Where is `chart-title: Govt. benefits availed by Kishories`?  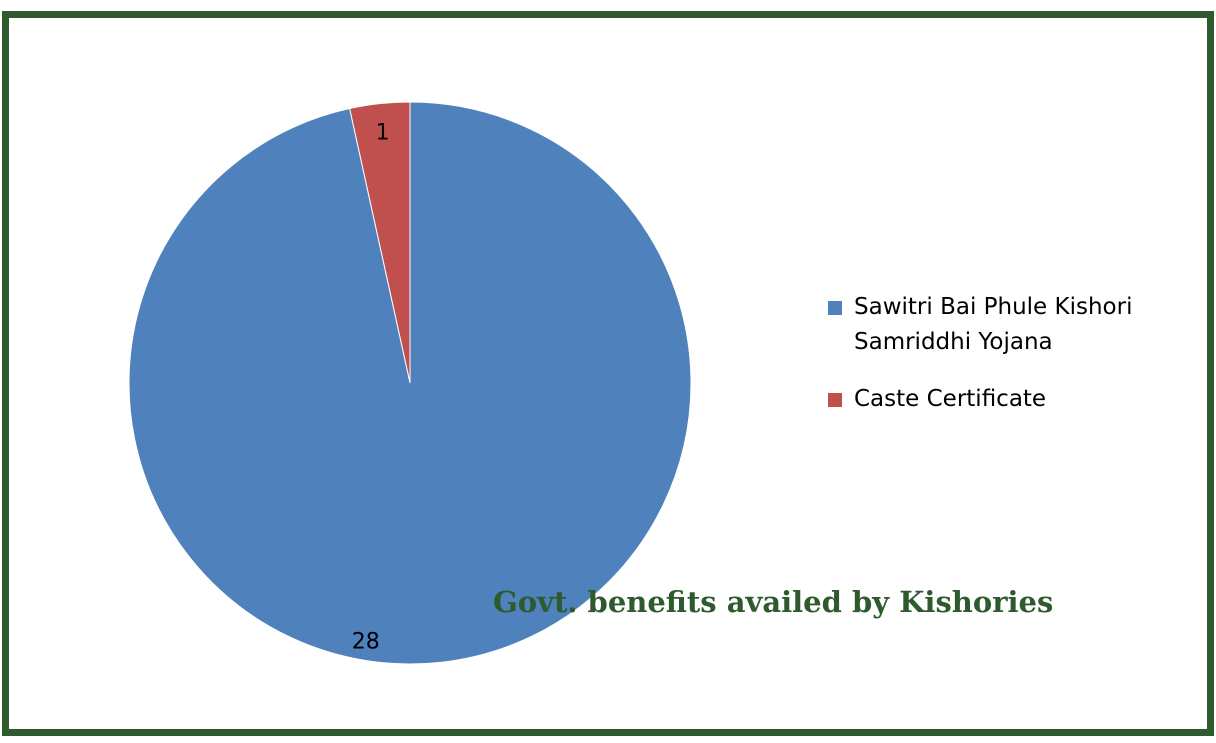 chart-title: Govt. benefits availed by Kishories is located at coordinates (773, 602).